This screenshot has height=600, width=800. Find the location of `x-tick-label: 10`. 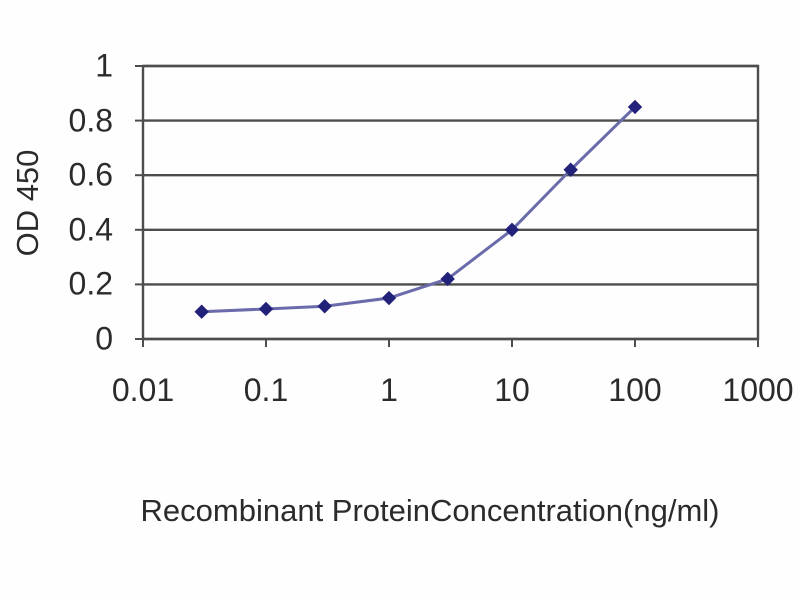

x-tick-label: 10 is located at coordinates (512, 390).